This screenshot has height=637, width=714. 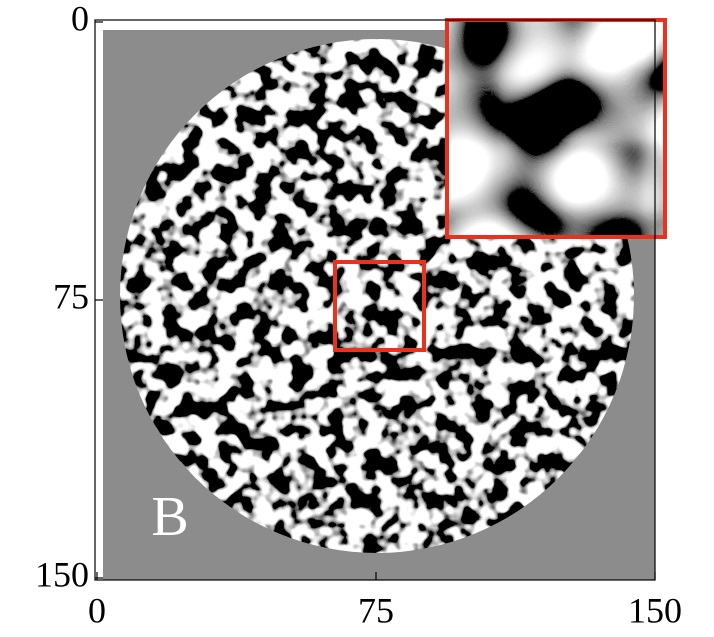 I want to click on x-tick-label: 150, so click(x=655, y=610).